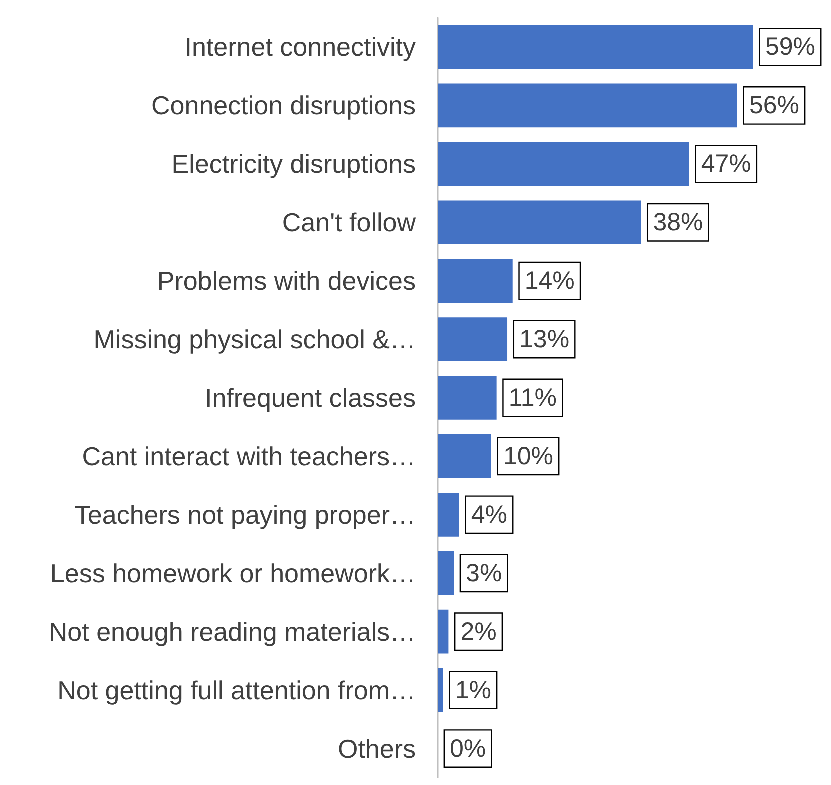 This screenshot has height=785, width=831. What do you see at coordinates (286, 281) in the screenshot?
I see `y-tick-label: Problems with devices` at bounding box center [286, 281].